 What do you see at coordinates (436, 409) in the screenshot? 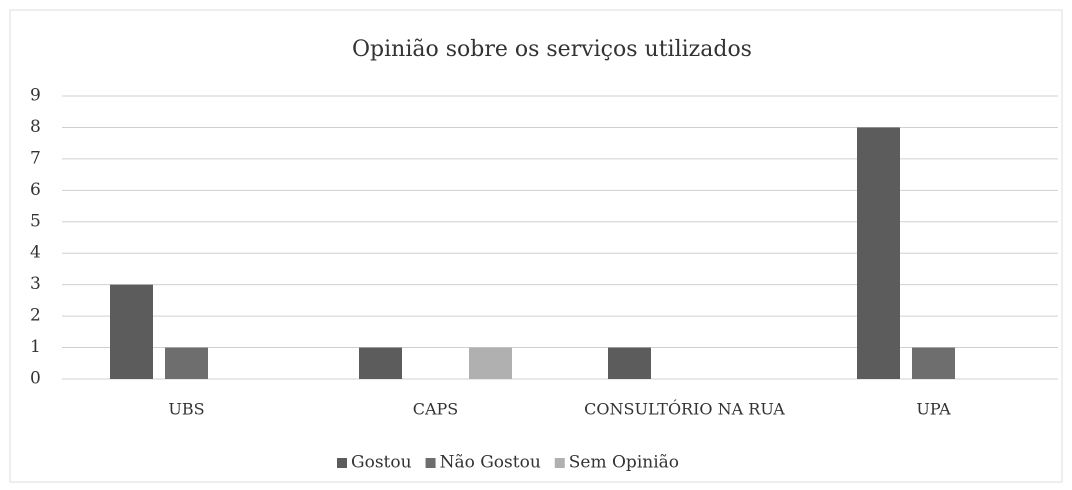
I see `x-tick-label: CAPS` at bounding box center [436, 409].